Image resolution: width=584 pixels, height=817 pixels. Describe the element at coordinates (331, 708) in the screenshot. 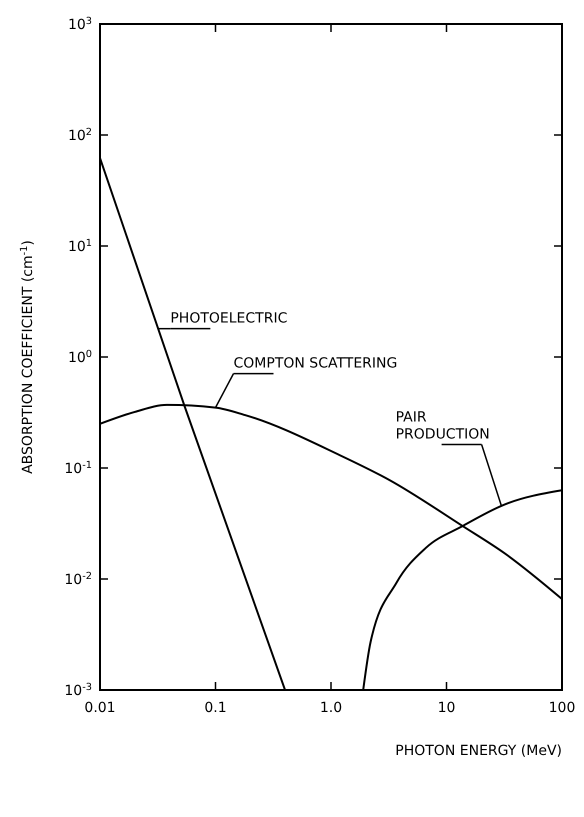

I see `x-tick-label: 1.0` at that location.